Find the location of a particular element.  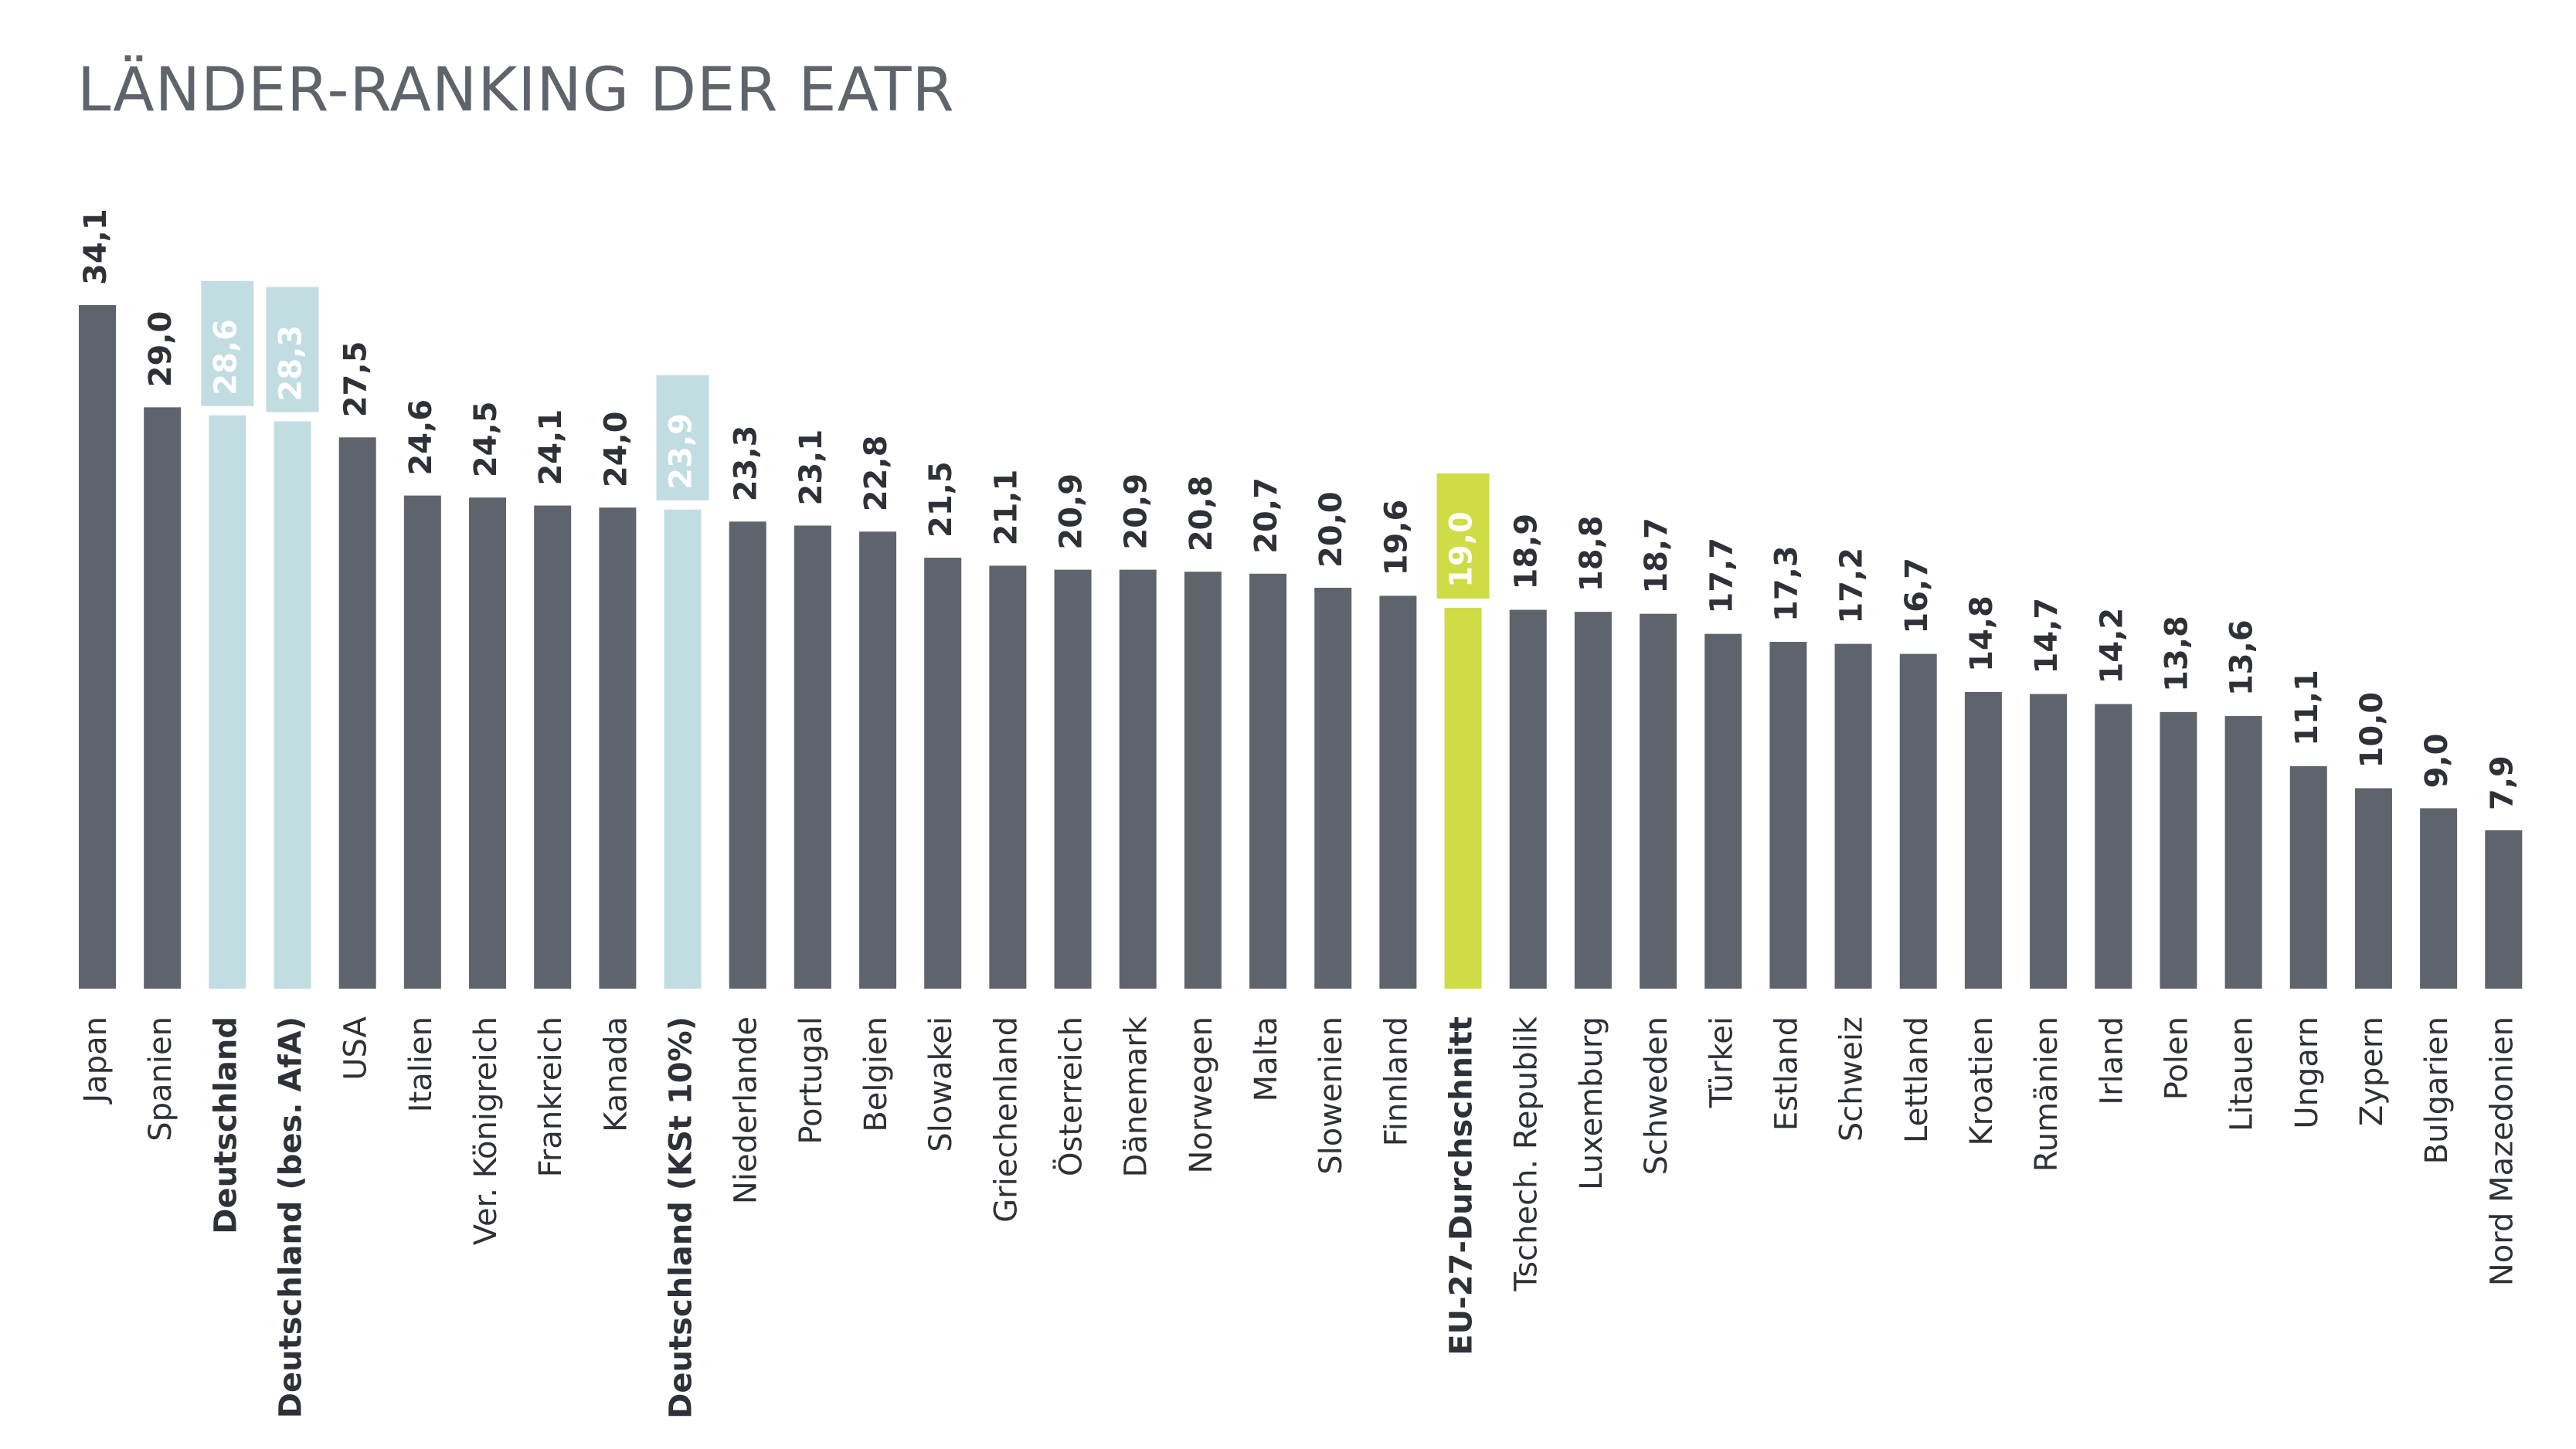

value-label-group: 17,3 is located at coordinates (1786, 583).